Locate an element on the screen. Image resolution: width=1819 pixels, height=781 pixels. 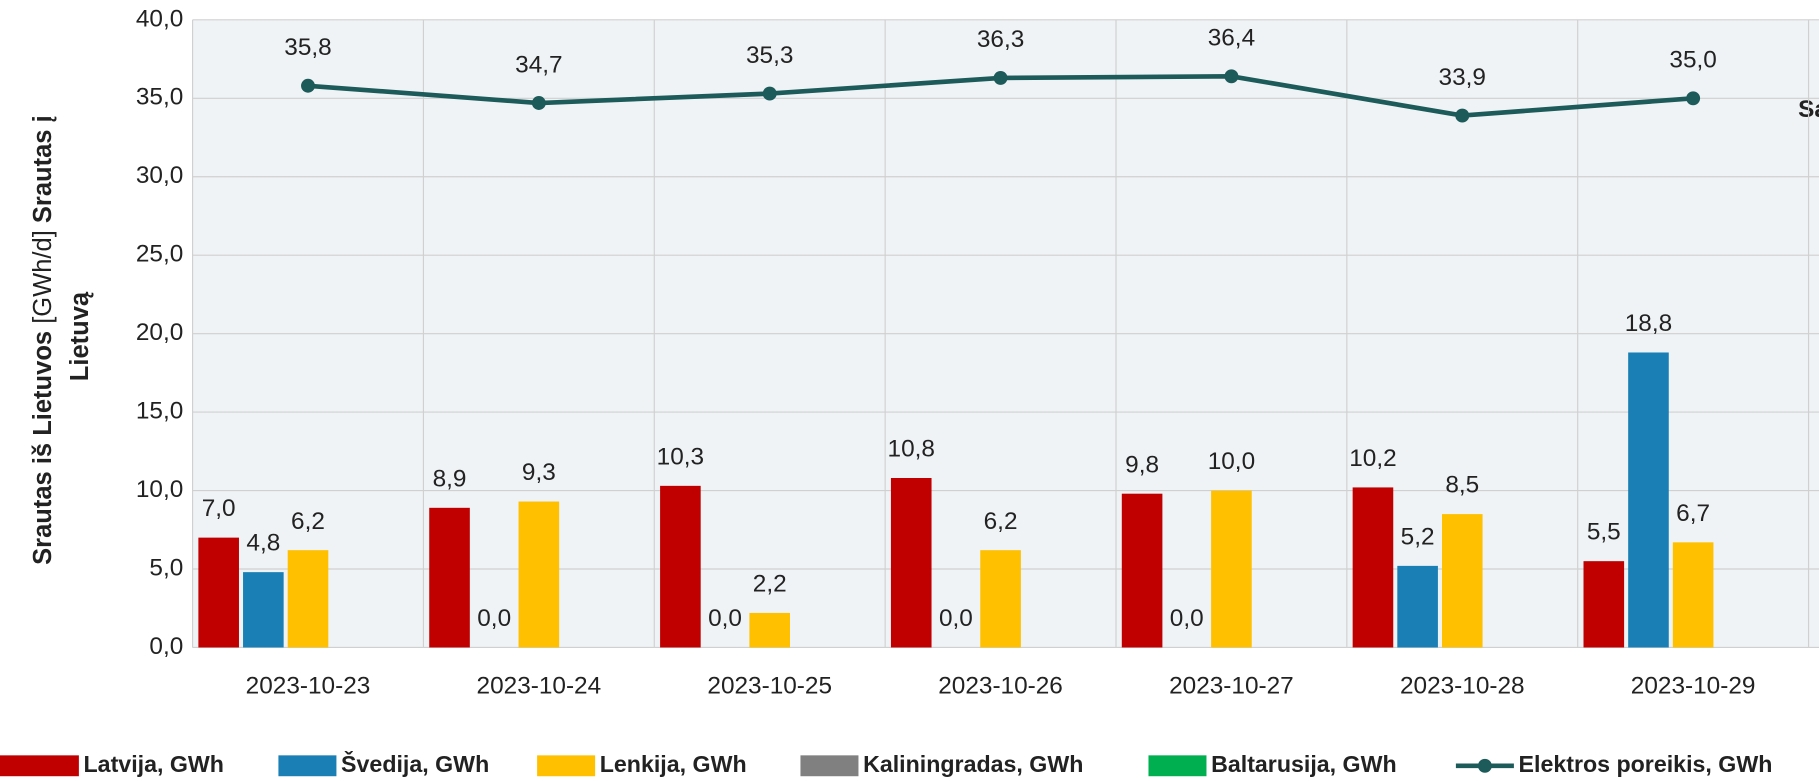
y-tick-label: 15,0 is located at coordinates (159, 411).